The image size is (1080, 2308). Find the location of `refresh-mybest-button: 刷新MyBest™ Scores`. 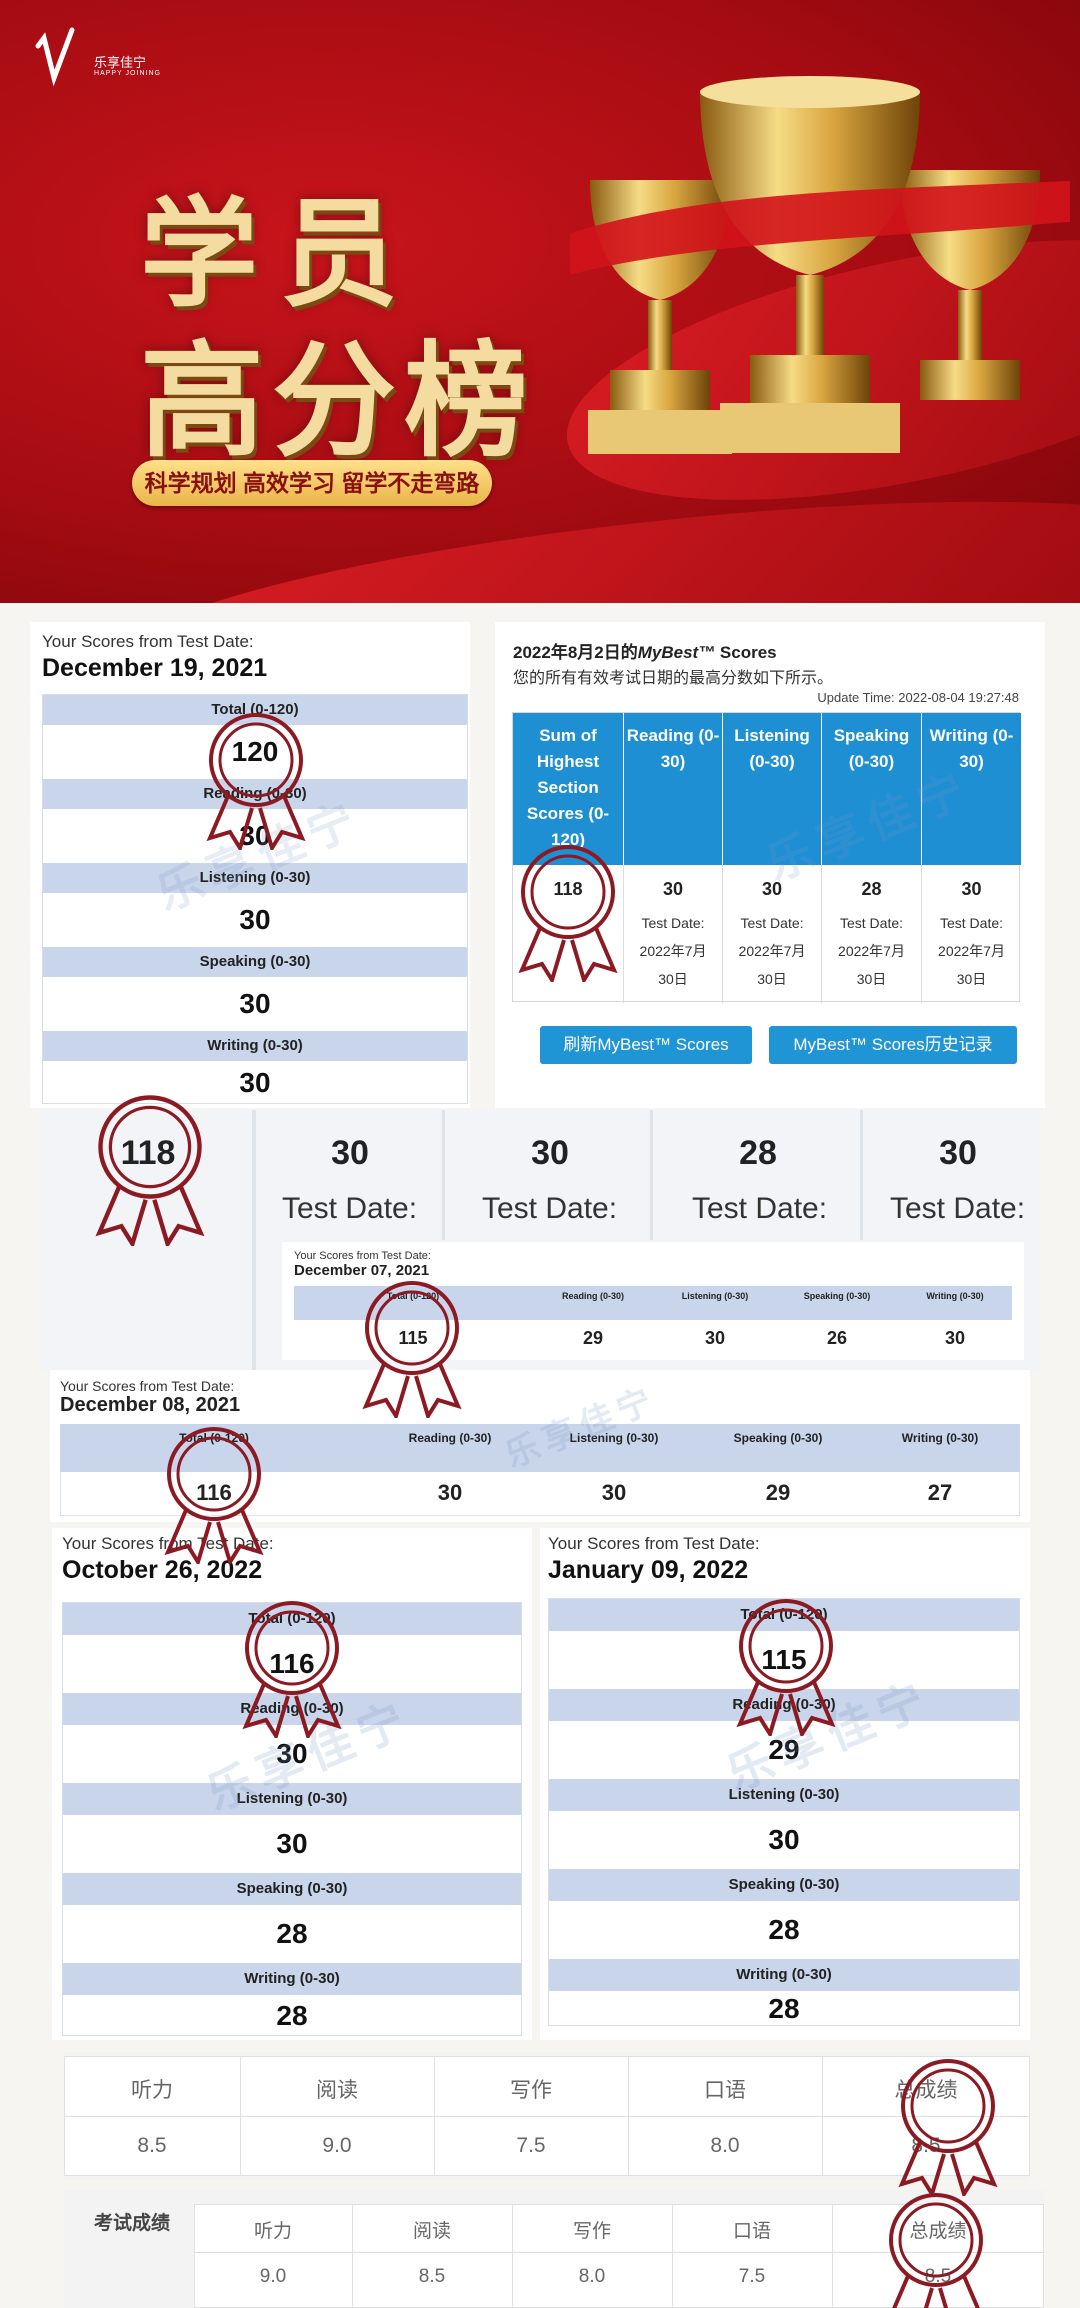

refresh-mybest-button: 刷新MyBest™ Scores is located at coordinates (646, 1045).